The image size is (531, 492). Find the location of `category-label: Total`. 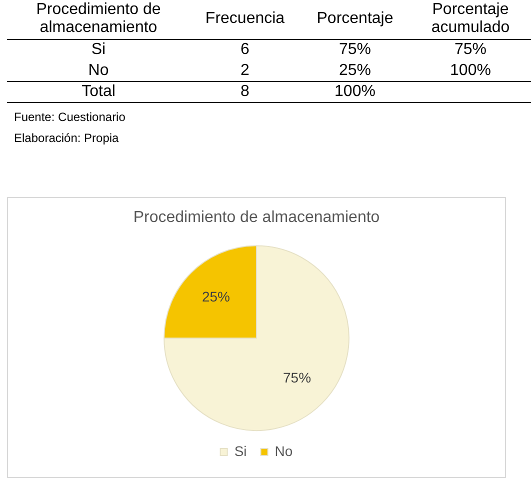

category-label: Total is located at coordinates (99, 91).